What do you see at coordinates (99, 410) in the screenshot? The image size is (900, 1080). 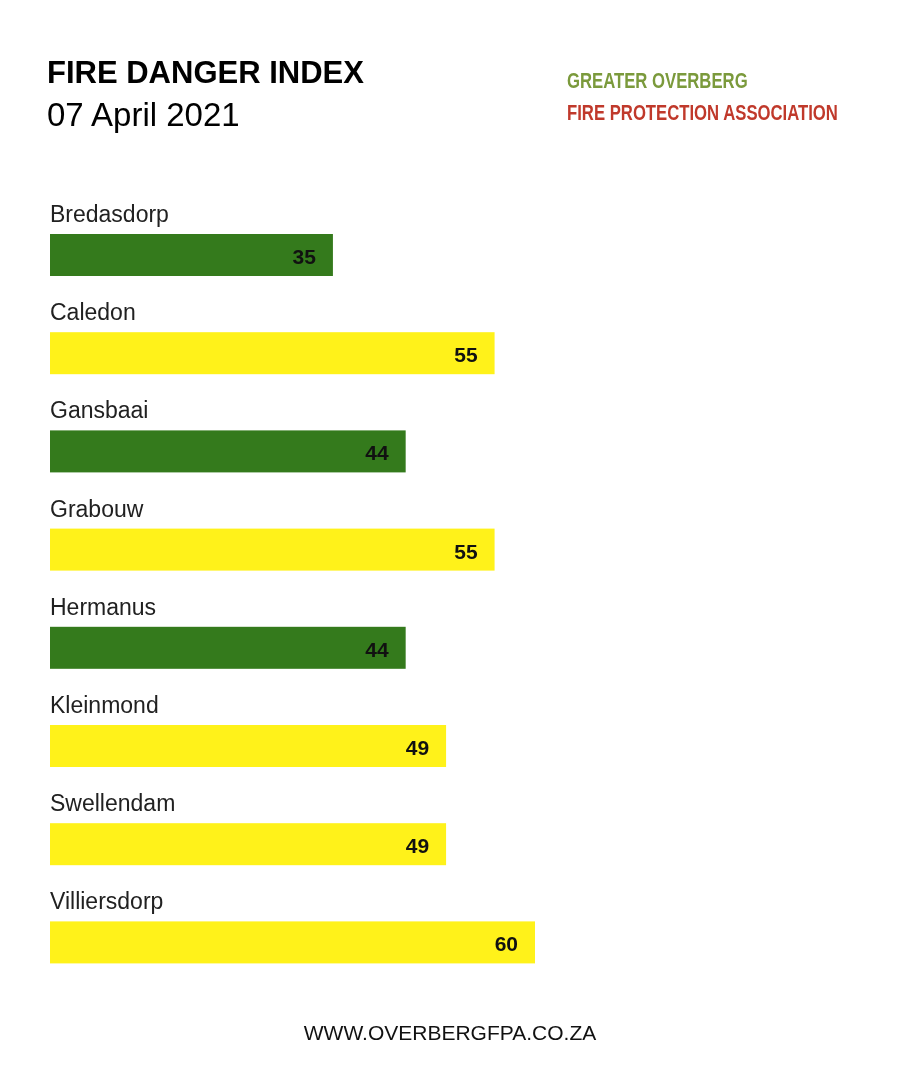 I see `y-tick-label: Gansbaai` at bounding box center [99, 410].